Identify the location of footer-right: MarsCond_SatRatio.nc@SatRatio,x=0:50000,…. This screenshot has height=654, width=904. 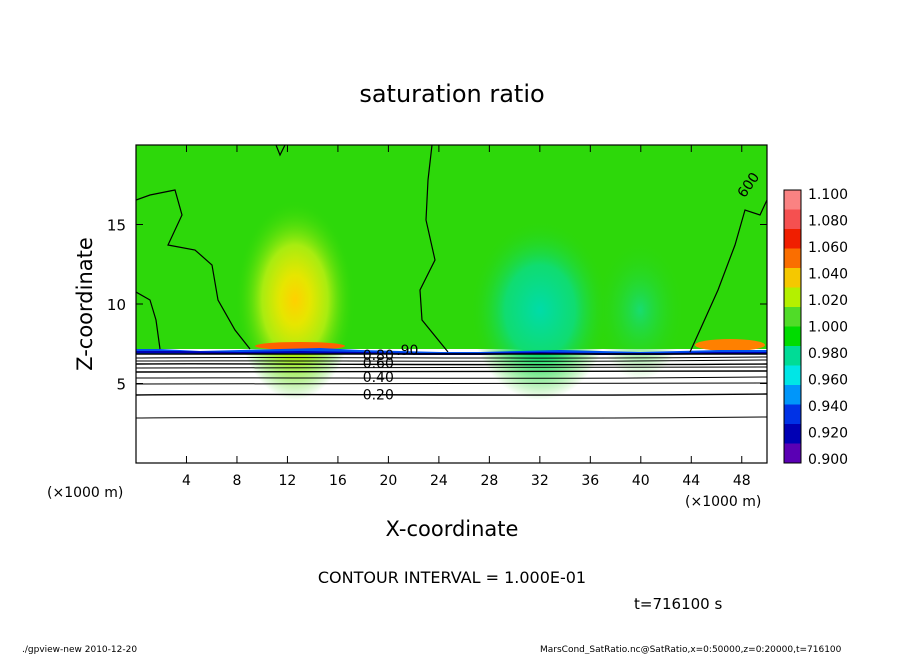
(691, 649).